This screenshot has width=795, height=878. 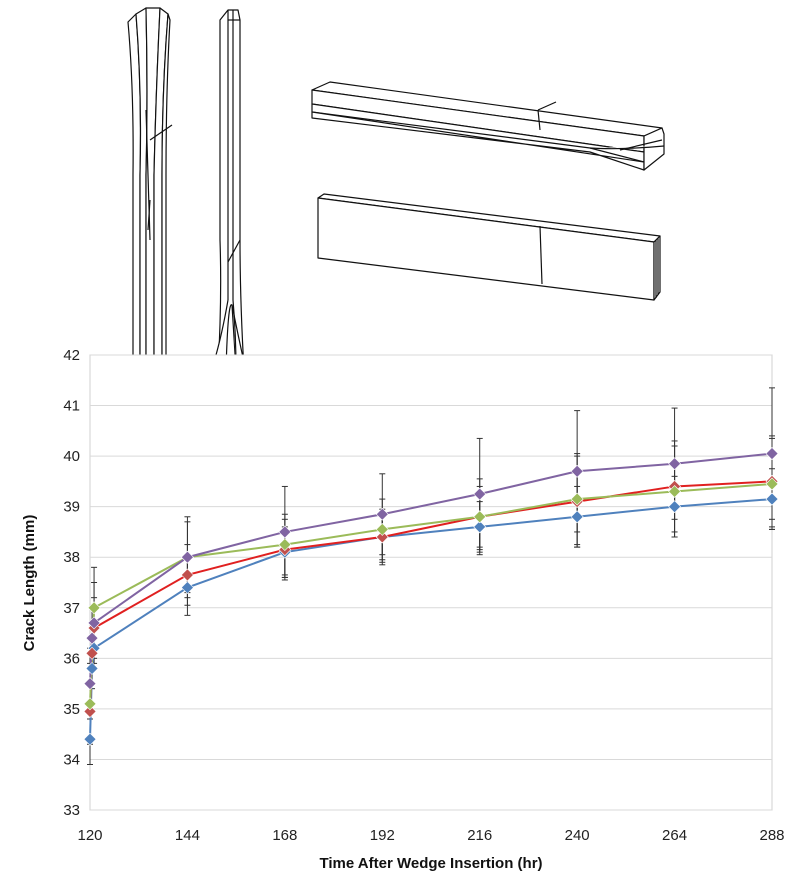 What do you see at coordinates (229, 190) in the screenshot?
I see `vertical-specimen-bottom-crack` at bounding box center [229, 190].